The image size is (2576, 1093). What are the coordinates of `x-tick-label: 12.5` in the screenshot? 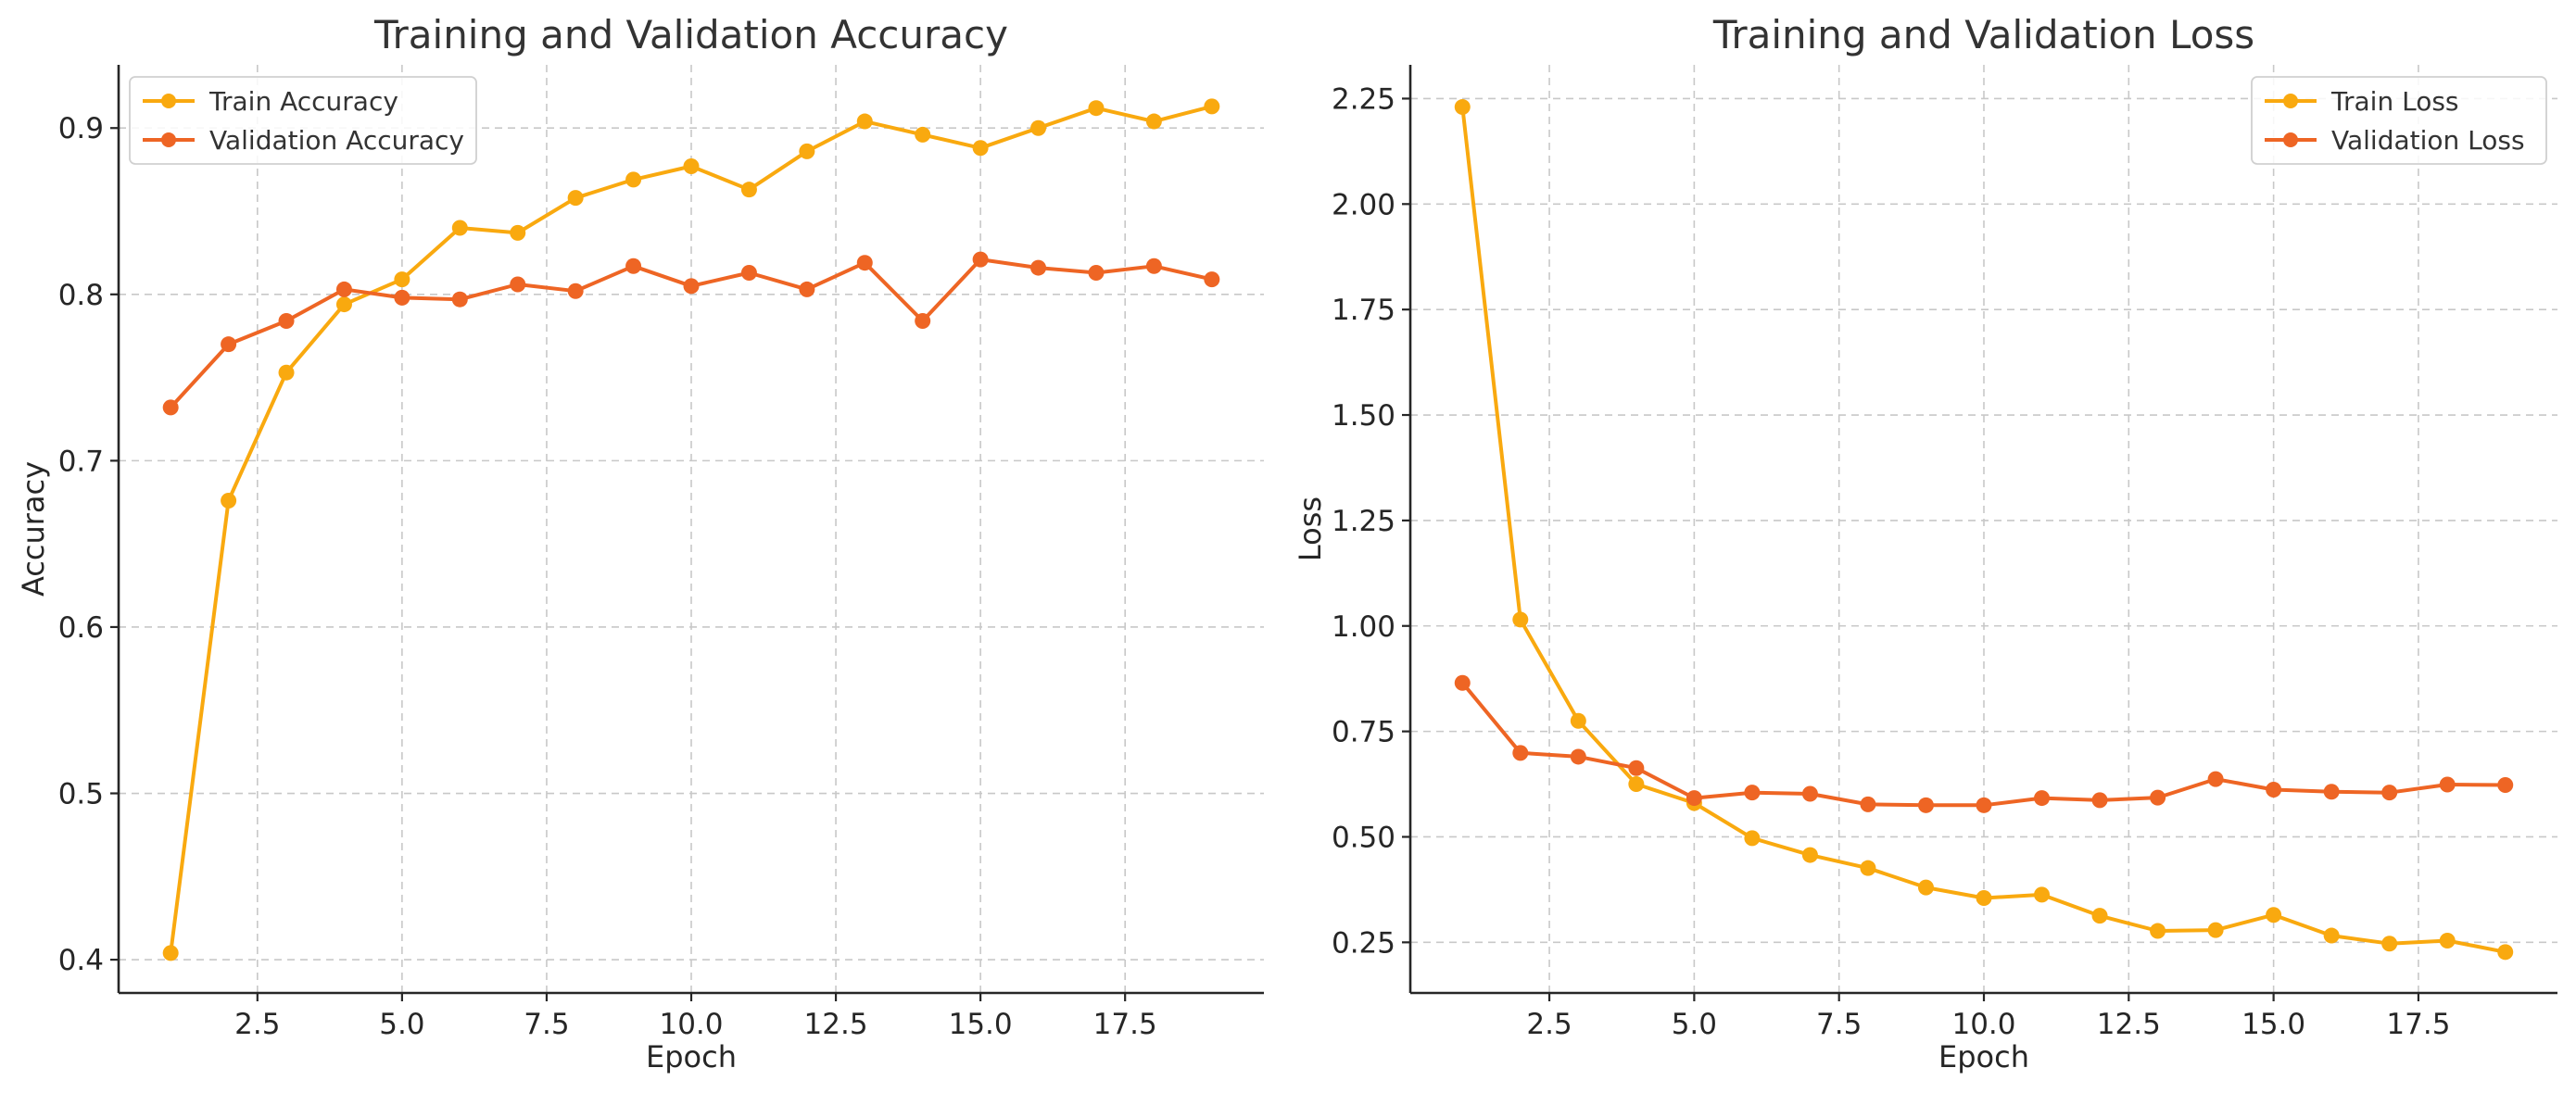 It's located at (2129, 1024).